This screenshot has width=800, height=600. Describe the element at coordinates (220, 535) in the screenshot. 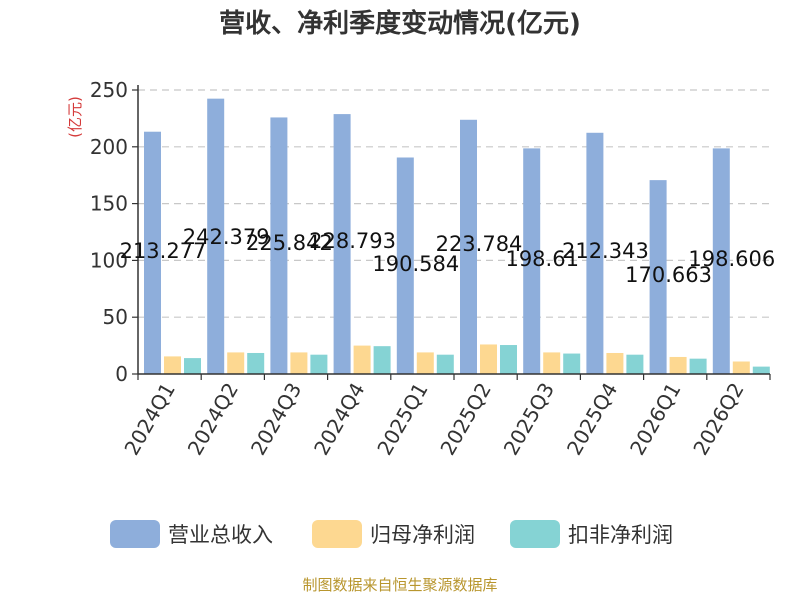

I see `legend-label: 营业总收入` at that location.